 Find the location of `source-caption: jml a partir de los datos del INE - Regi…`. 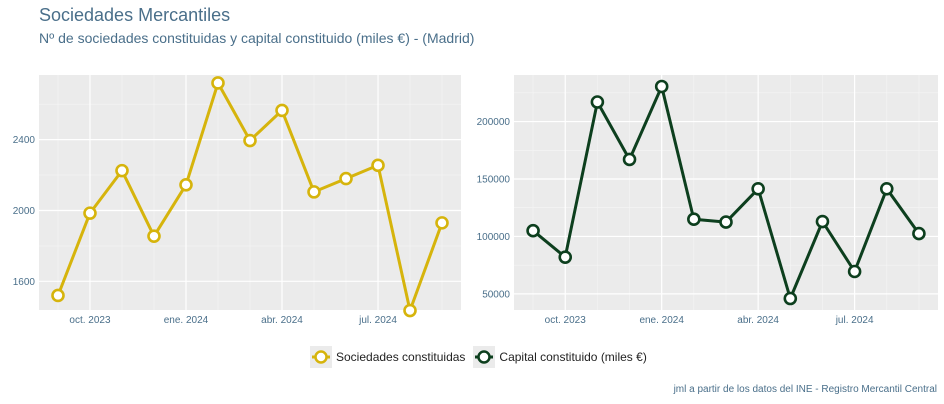

source-caption: jml a partir de los datos del INE - Regi… is located at coordinates (805, 389).